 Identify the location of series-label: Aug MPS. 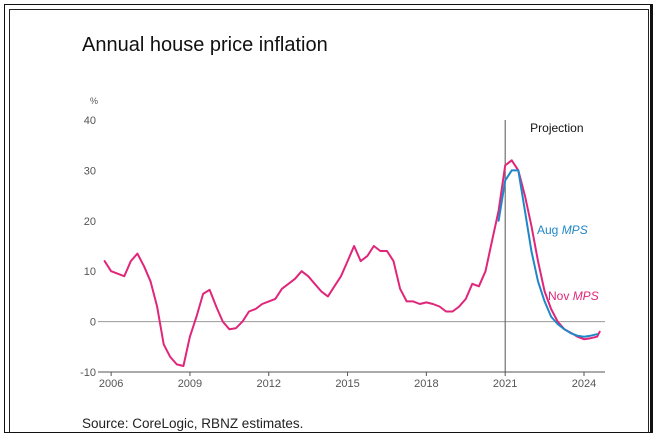
(562, 230).